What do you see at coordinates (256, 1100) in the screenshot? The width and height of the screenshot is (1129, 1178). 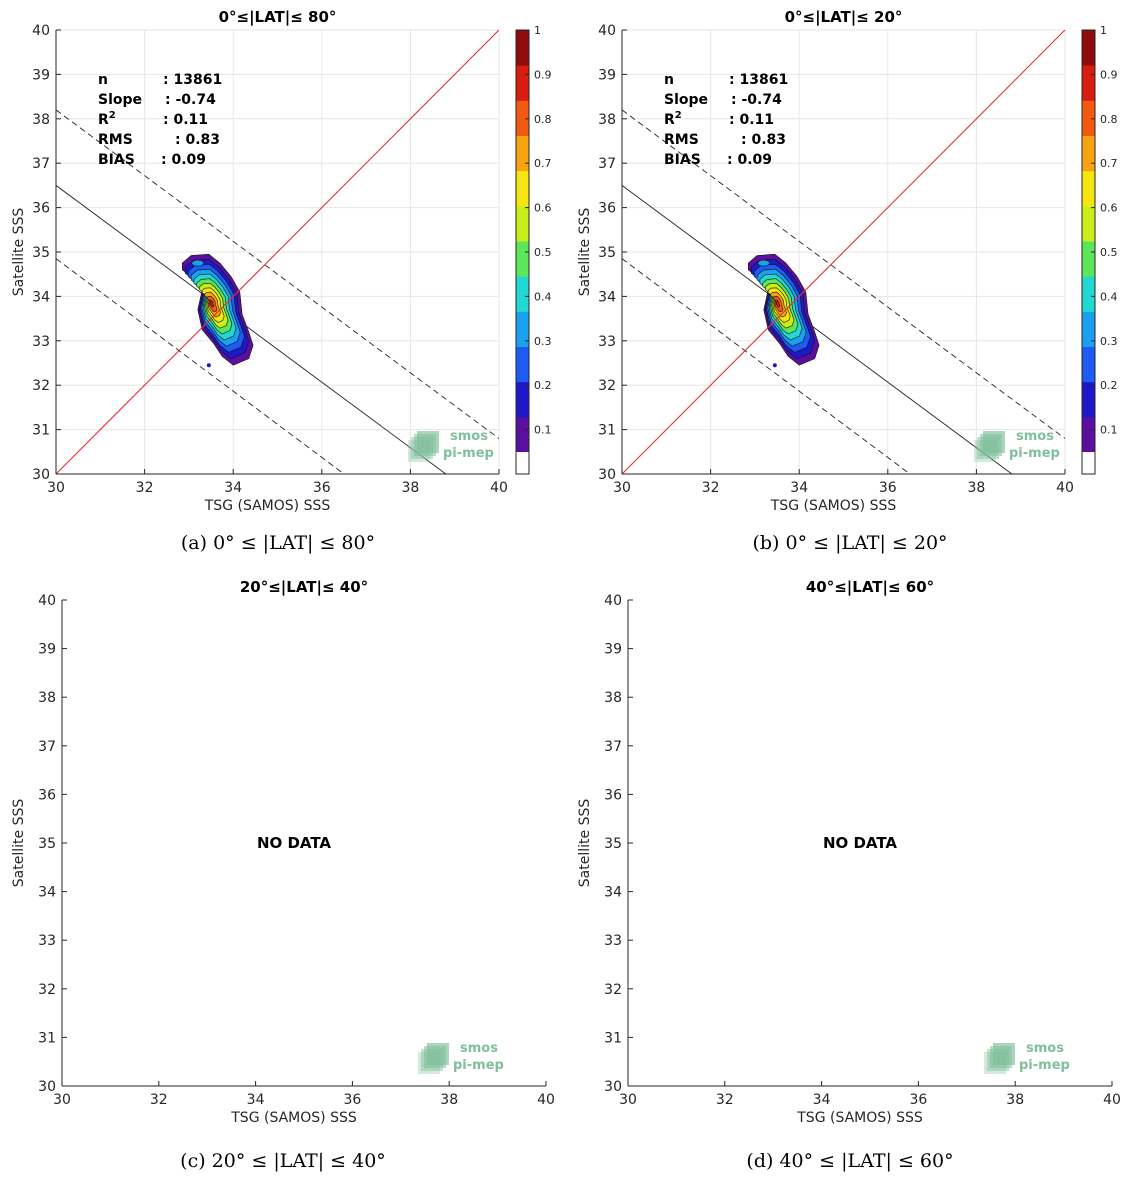 I see `x-tick-label: 34` at bounding box center [256, 1100].